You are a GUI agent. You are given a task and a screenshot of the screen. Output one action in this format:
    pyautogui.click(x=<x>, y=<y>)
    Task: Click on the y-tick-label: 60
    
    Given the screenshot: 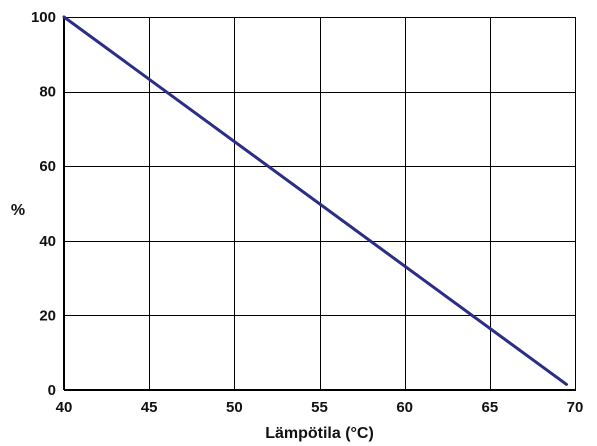 What is the action you would take?
    pyautogui.click(x=47, y=166)
    